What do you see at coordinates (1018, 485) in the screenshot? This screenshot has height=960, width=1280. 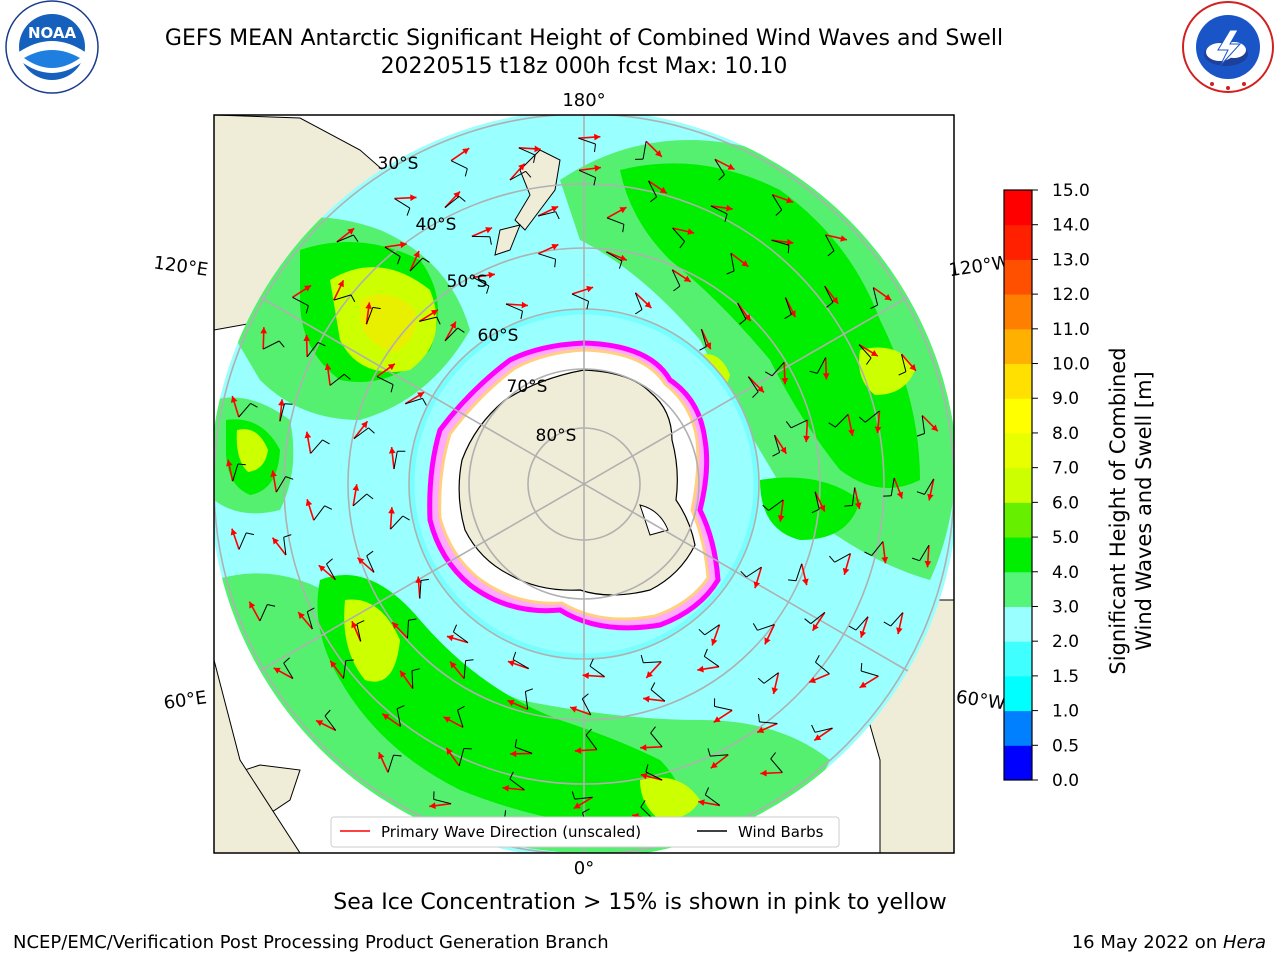 I see `colorbar-outline` at bounding box center [1018, 485].